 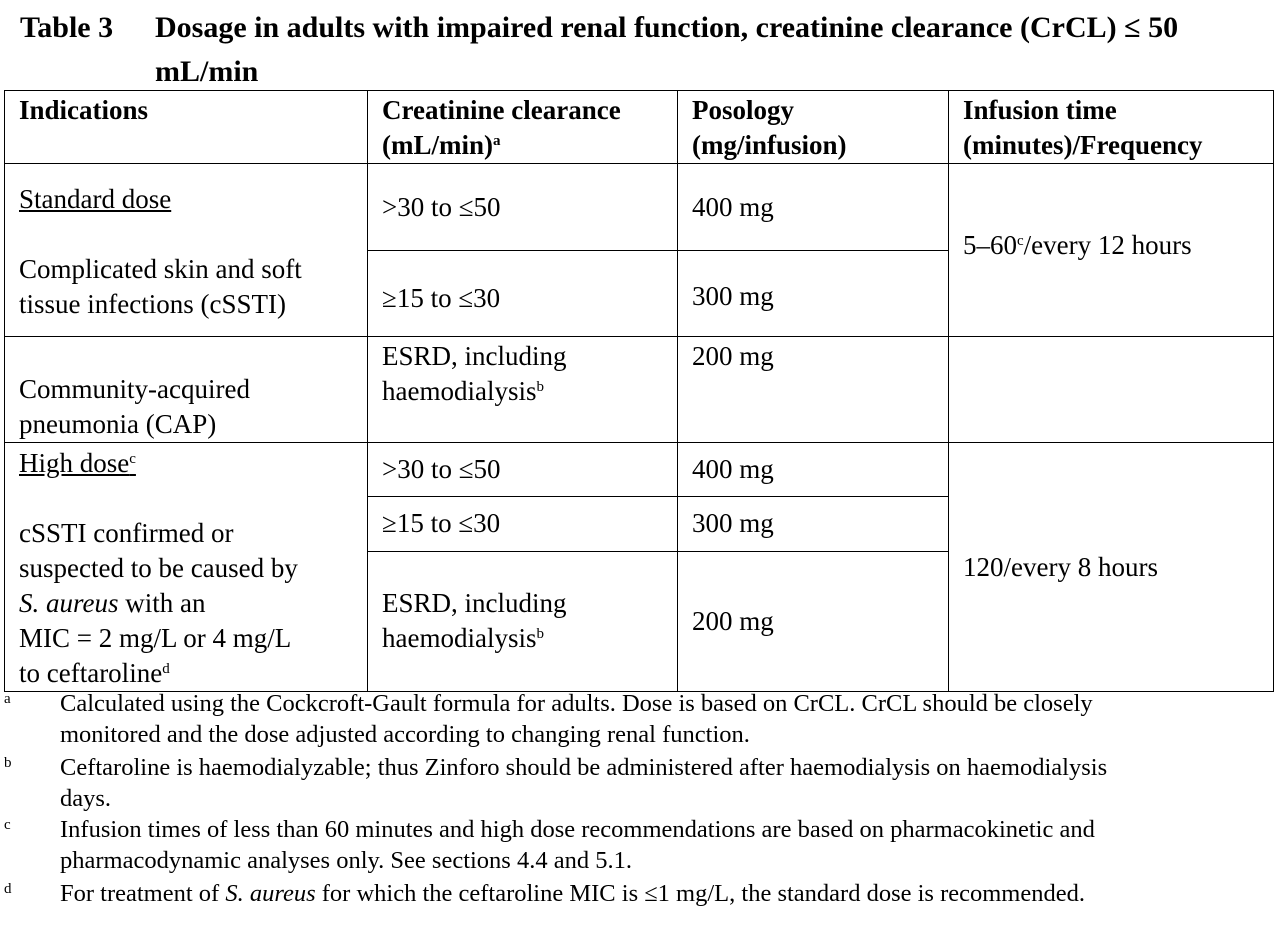 I want to click on infusion-cell: 5–60c/every 12 hours, so click(x=1111, y=250).